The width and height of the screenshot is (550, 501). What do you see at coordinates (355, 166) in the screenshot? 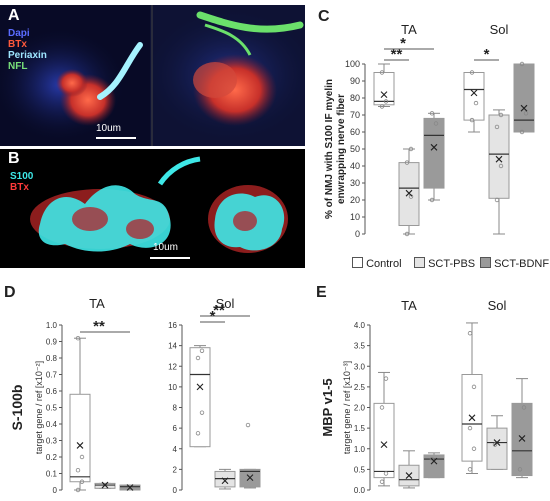
I see `chart-c-y-tick-label: 40` at bounding box center [355, 166].